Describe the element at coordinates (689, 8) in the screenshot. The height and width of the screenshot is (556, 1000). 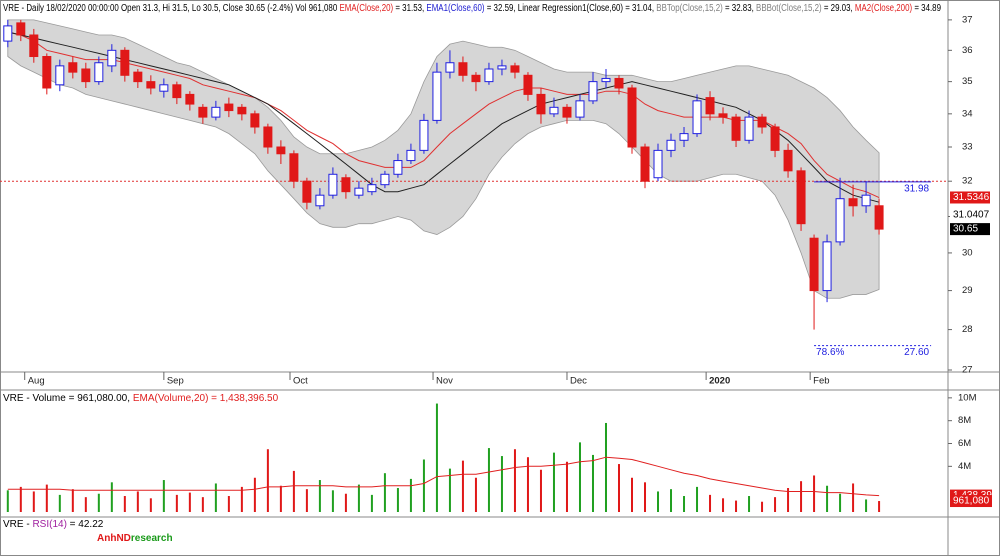
I see `header-part: BBTop(Close,15,2)` at that location.